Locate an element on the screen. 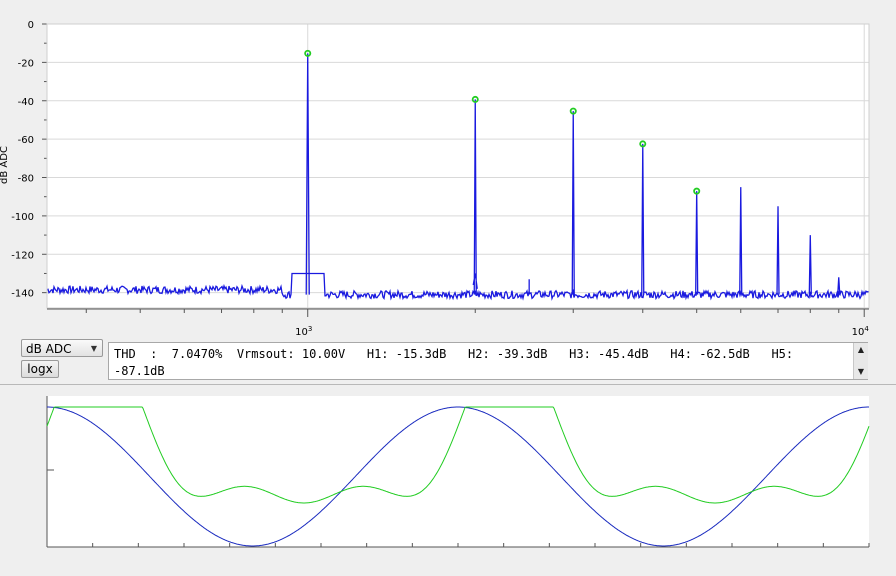 Image resolution: width=896 pixels, height=576 pixels. unit-select-value: dB ADC is located at coordinates (49, 349).